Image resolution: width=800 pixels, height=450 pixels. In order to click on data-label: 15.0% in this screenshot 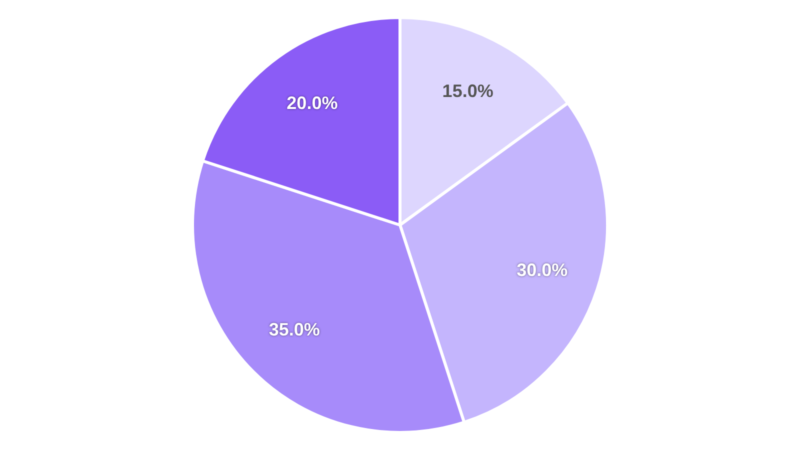, I will do `click(468, 90)`.